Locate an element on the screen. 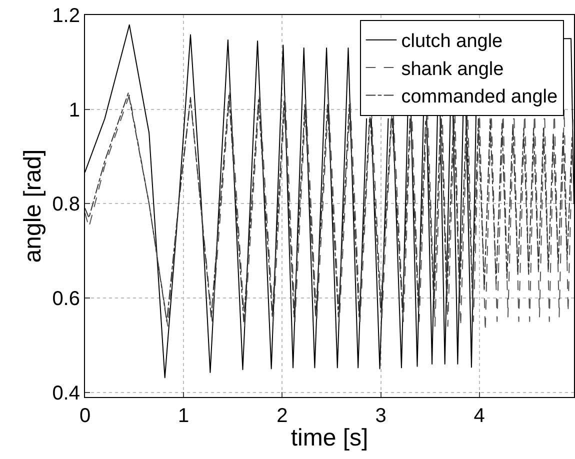 The image size is (575, 459). x-tick-label: 4 is located at coordinates (479, 416).